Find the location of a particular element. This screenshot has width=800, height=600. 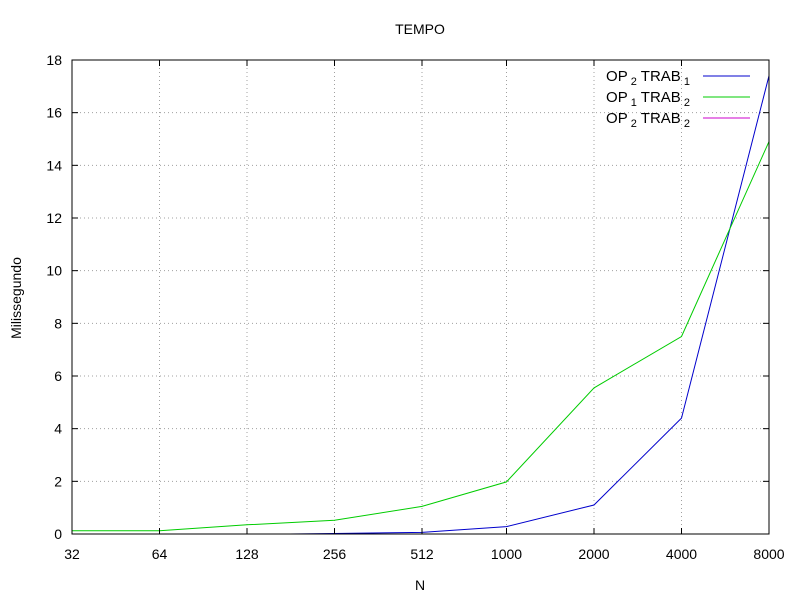

y-tick-label: 2 is located at coordinates (58, 481).